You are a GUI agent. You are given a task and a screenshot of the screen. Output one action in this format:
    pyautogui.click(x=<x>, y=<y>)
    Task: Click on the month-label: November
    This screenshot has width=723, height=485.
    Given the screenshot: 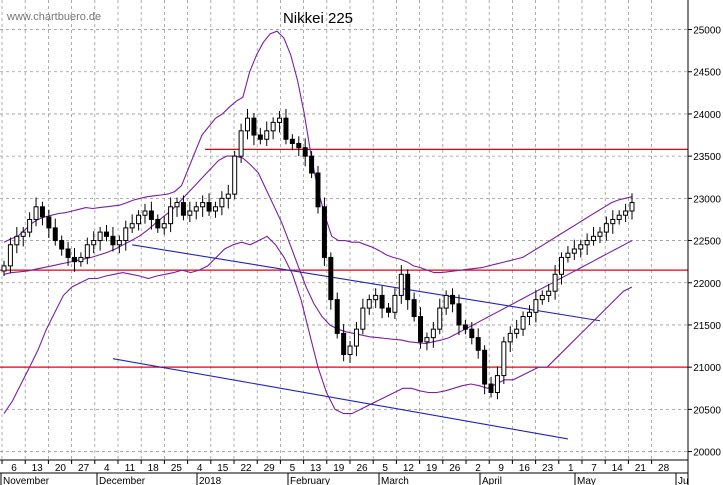 What is the action you would take?
    pyautogui.click(x=26, y=480)
    